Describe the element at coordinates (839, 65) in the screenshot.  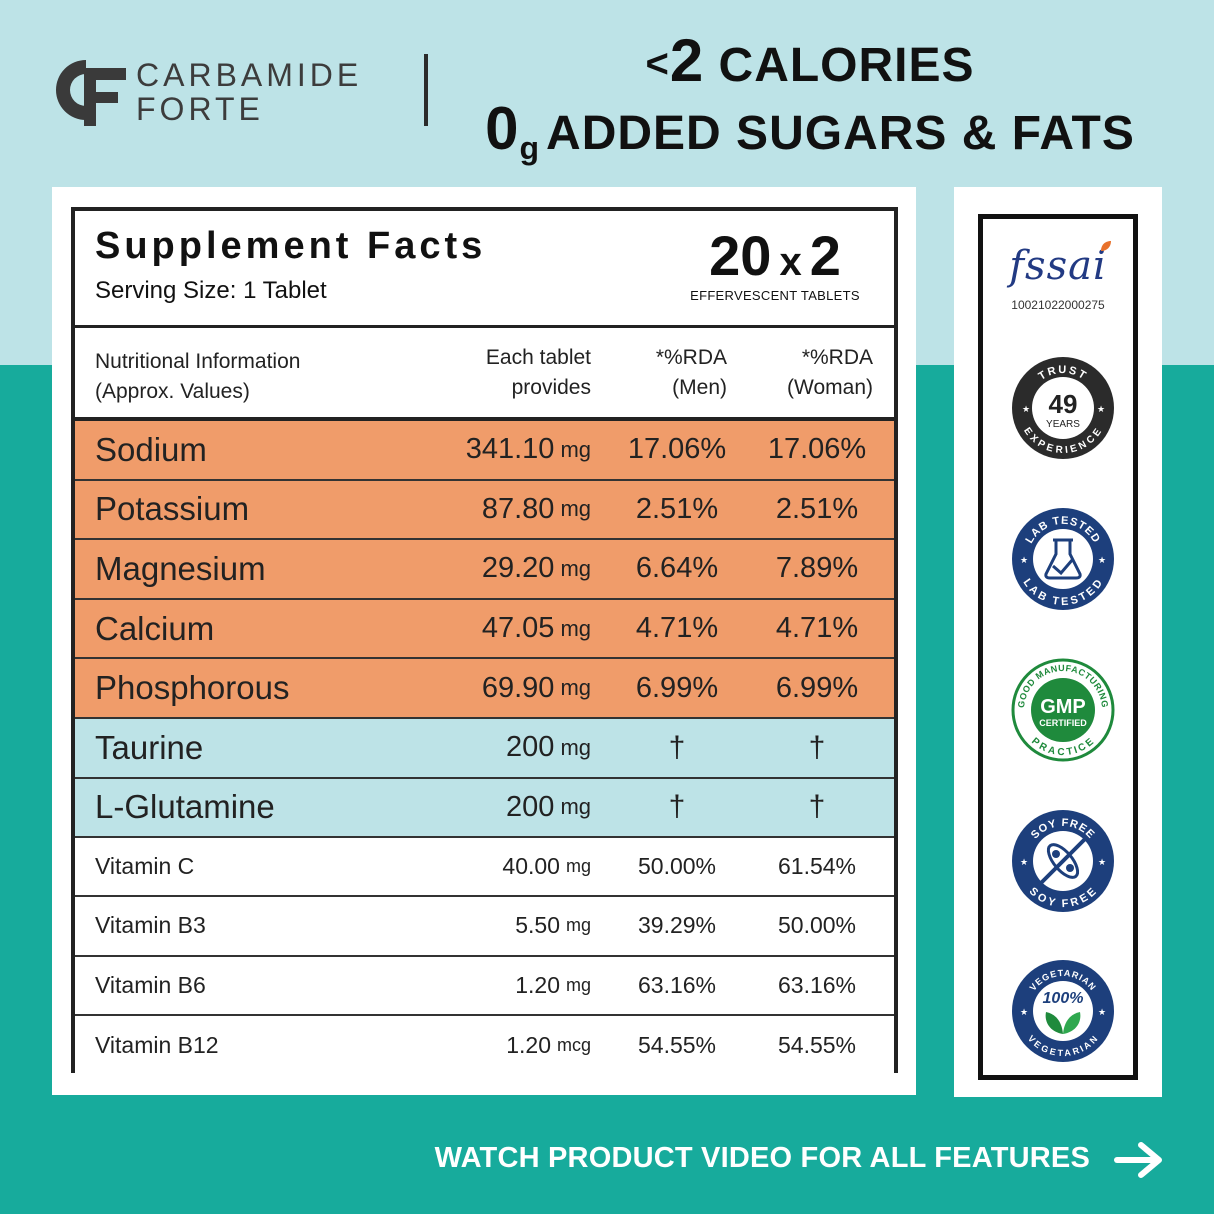
I see `calorie-text: CALORIES` at that location.